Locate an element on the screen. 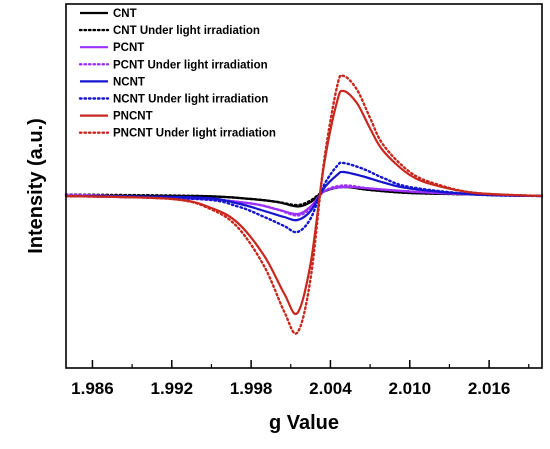 Image resolution: width=550 pixels, height=449 pixels. x-ticks: 1.986 1.992 1.998 2.004 2.010 2.016 is located at coordinates (300, 379).